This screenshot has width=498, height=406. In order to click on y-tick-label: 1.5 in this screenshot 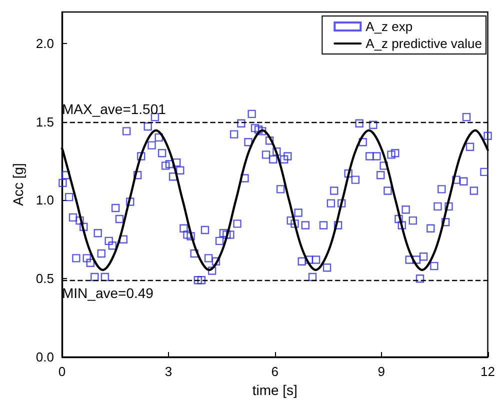, I will do `click(45, 122)`.